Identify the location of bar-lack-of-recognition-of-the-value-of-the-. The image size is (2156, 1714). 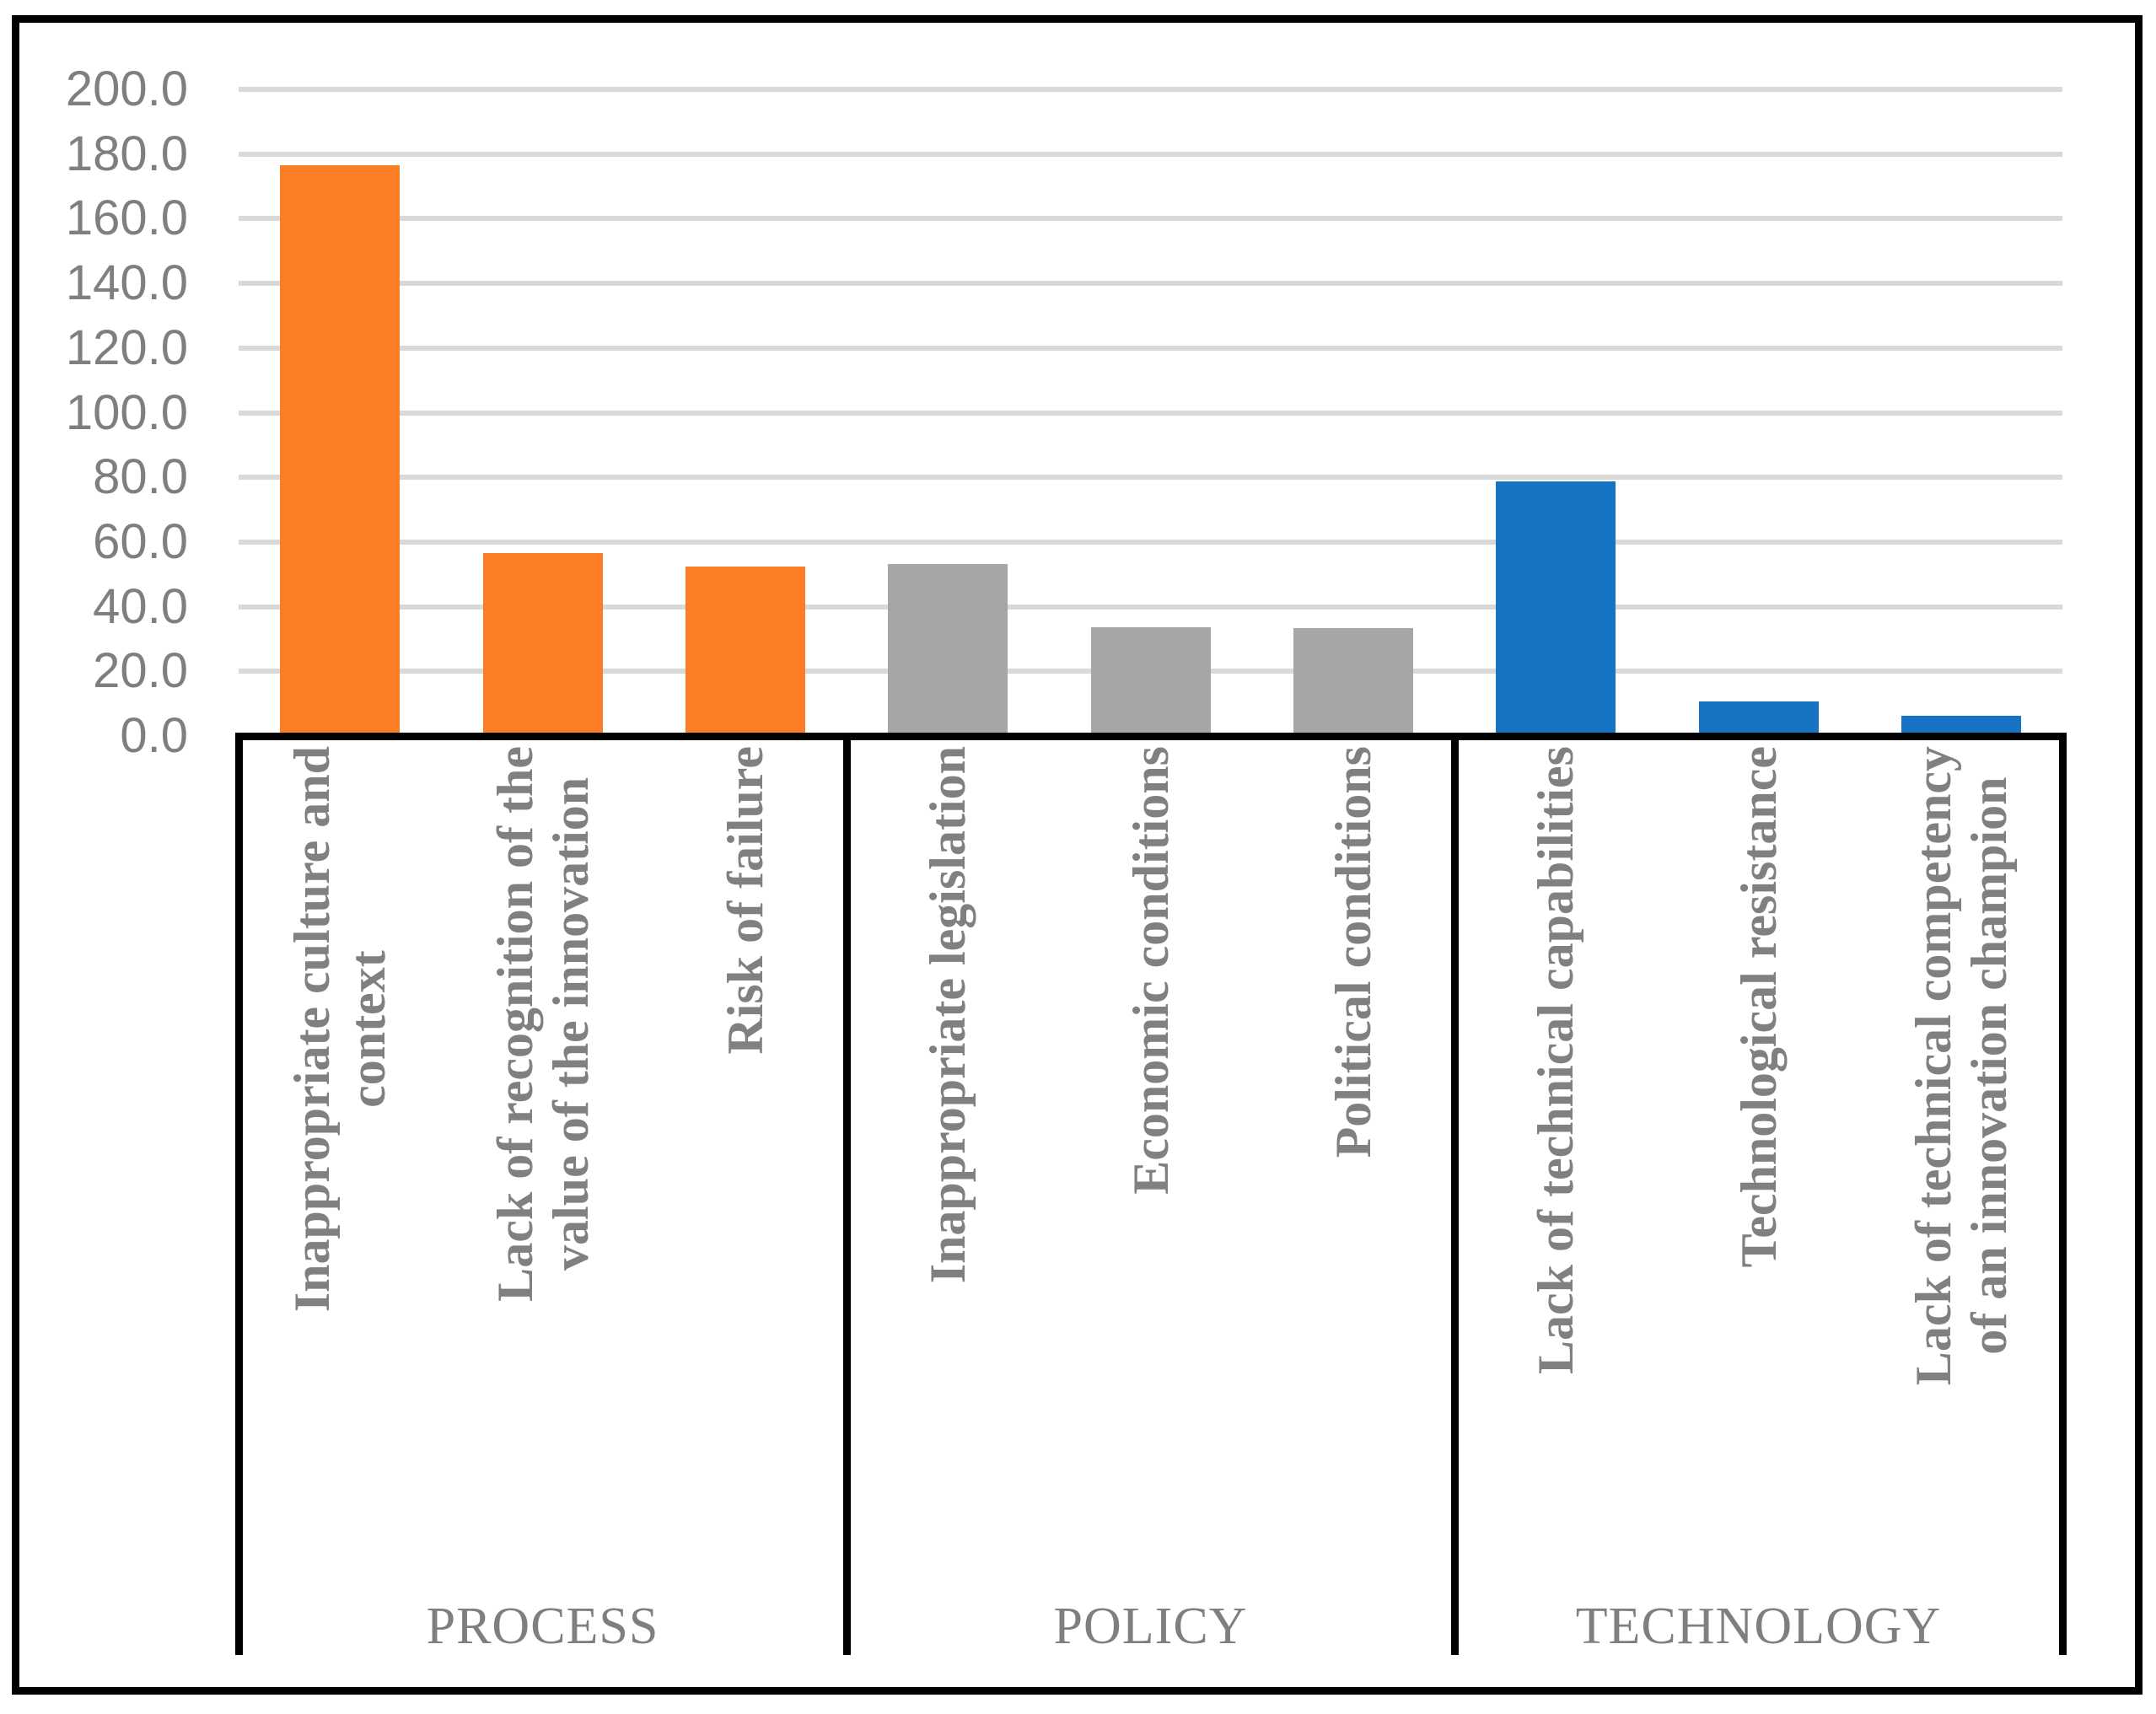
(542, 644).